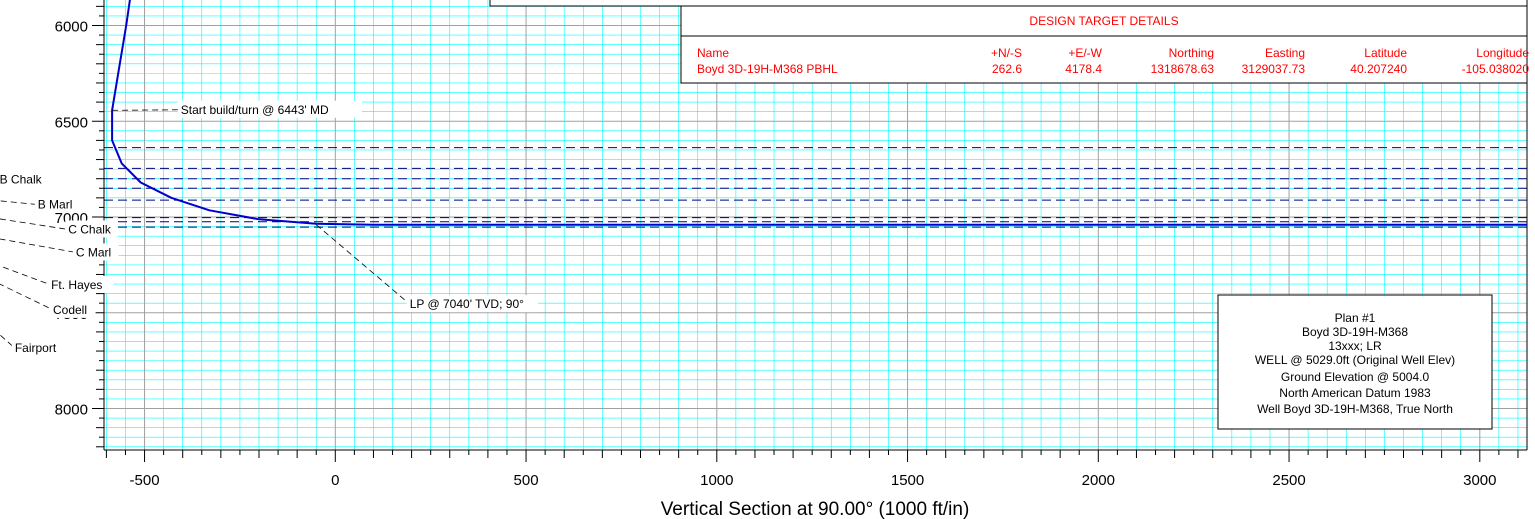  Describe the element at coordinates (716, 480) in the screenshot. I see `x-tick-label: 1000` at that location.